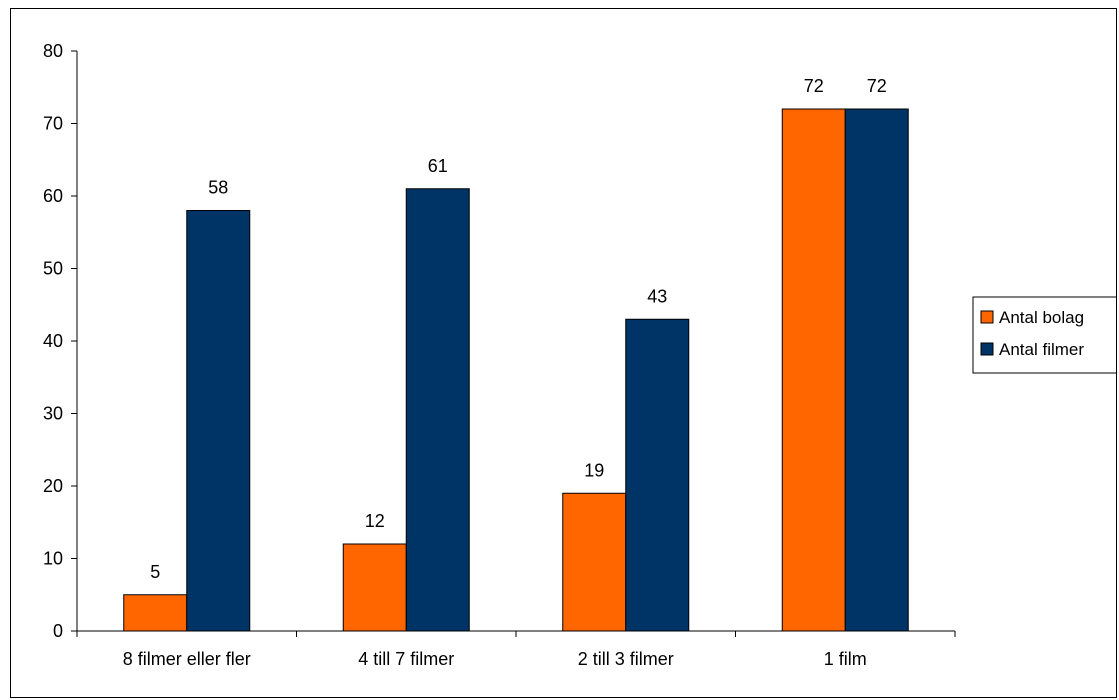 This screenshot has height=700, width=1119. What do you see at coordinates (1041, 349) in the screenshot?
I see `legend-label: Antal filmer` at bounding box center [1041, 349].